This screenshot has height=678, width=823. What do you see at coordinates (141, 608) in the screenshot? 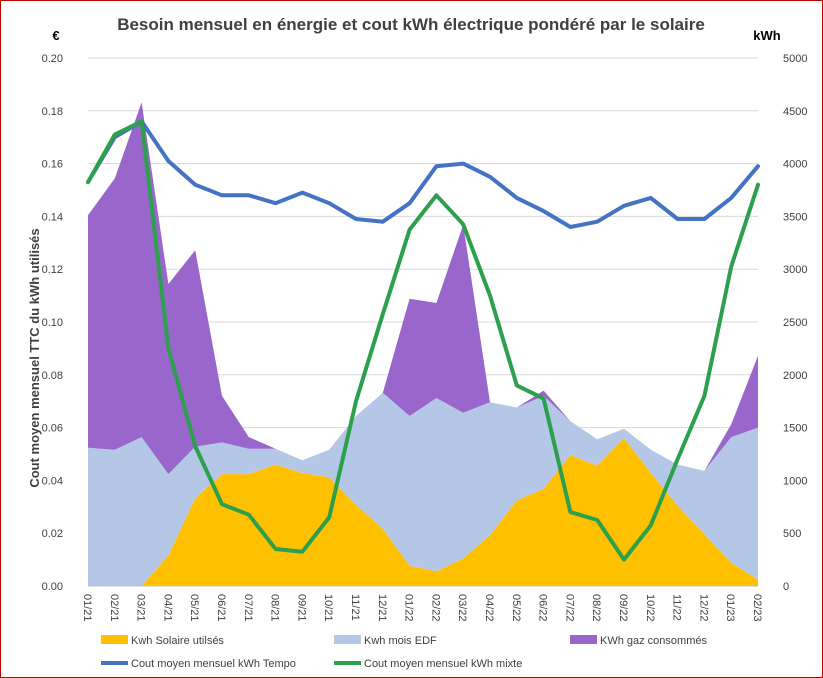
I see `x-tick-label: 03/21` at bounding box center [141, 608].